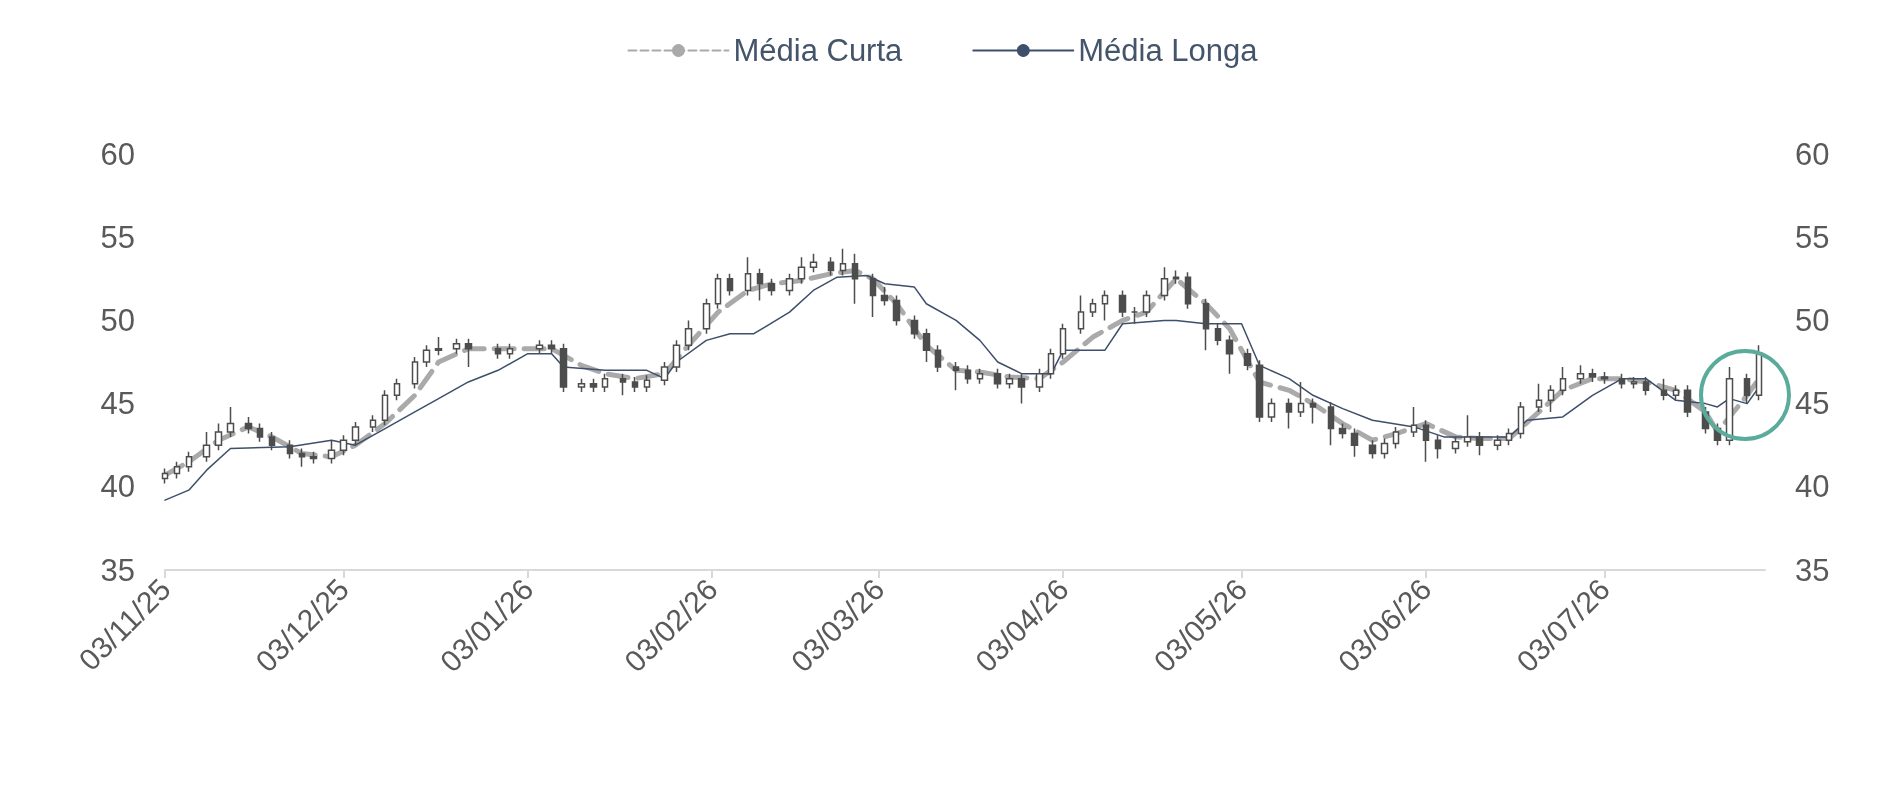  Describe the element at coordinates (1168, 50) in the screenshot. I see `legend-label: Média Longa` at that location.